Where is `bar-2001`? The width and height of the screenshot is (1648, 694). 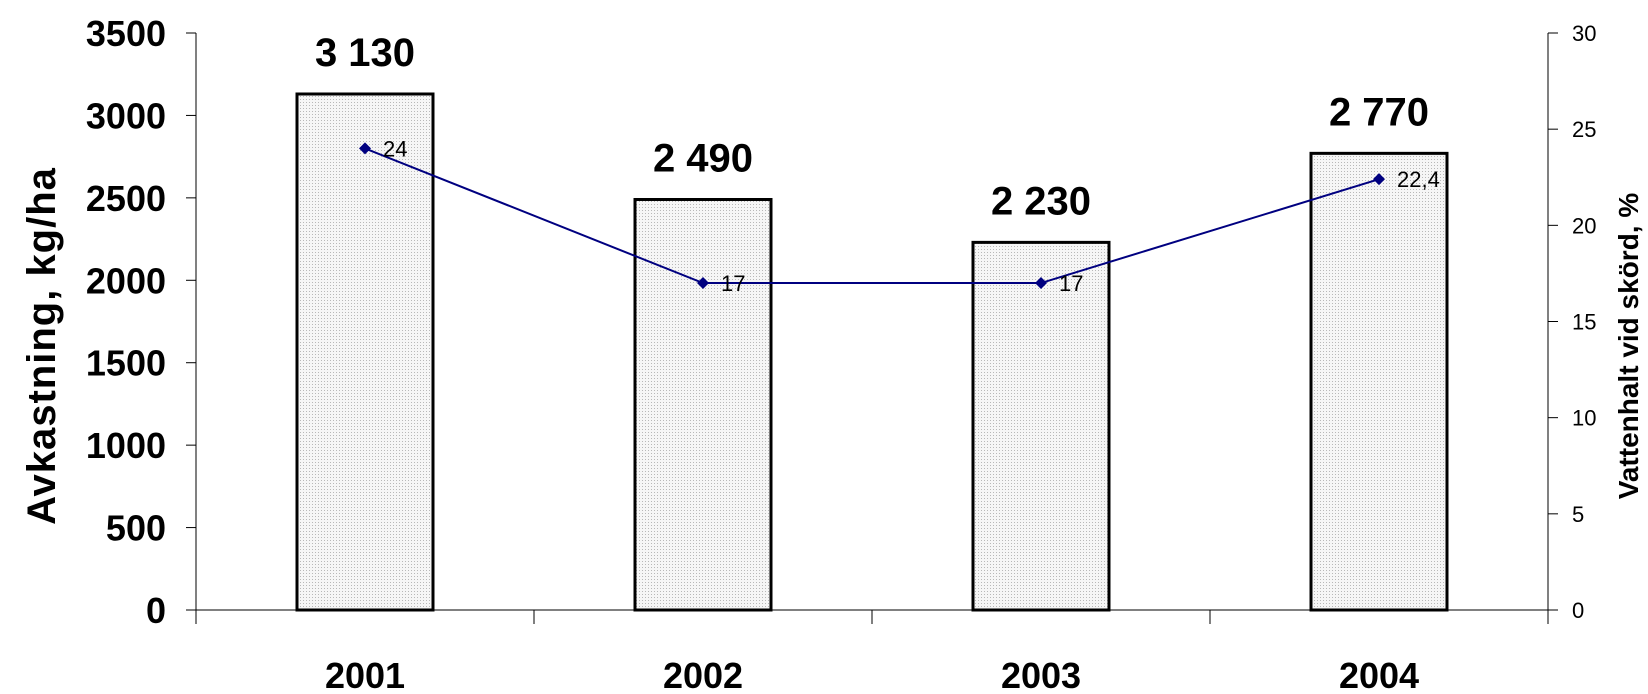 bar-2001 is located at coordinates (365, 352).